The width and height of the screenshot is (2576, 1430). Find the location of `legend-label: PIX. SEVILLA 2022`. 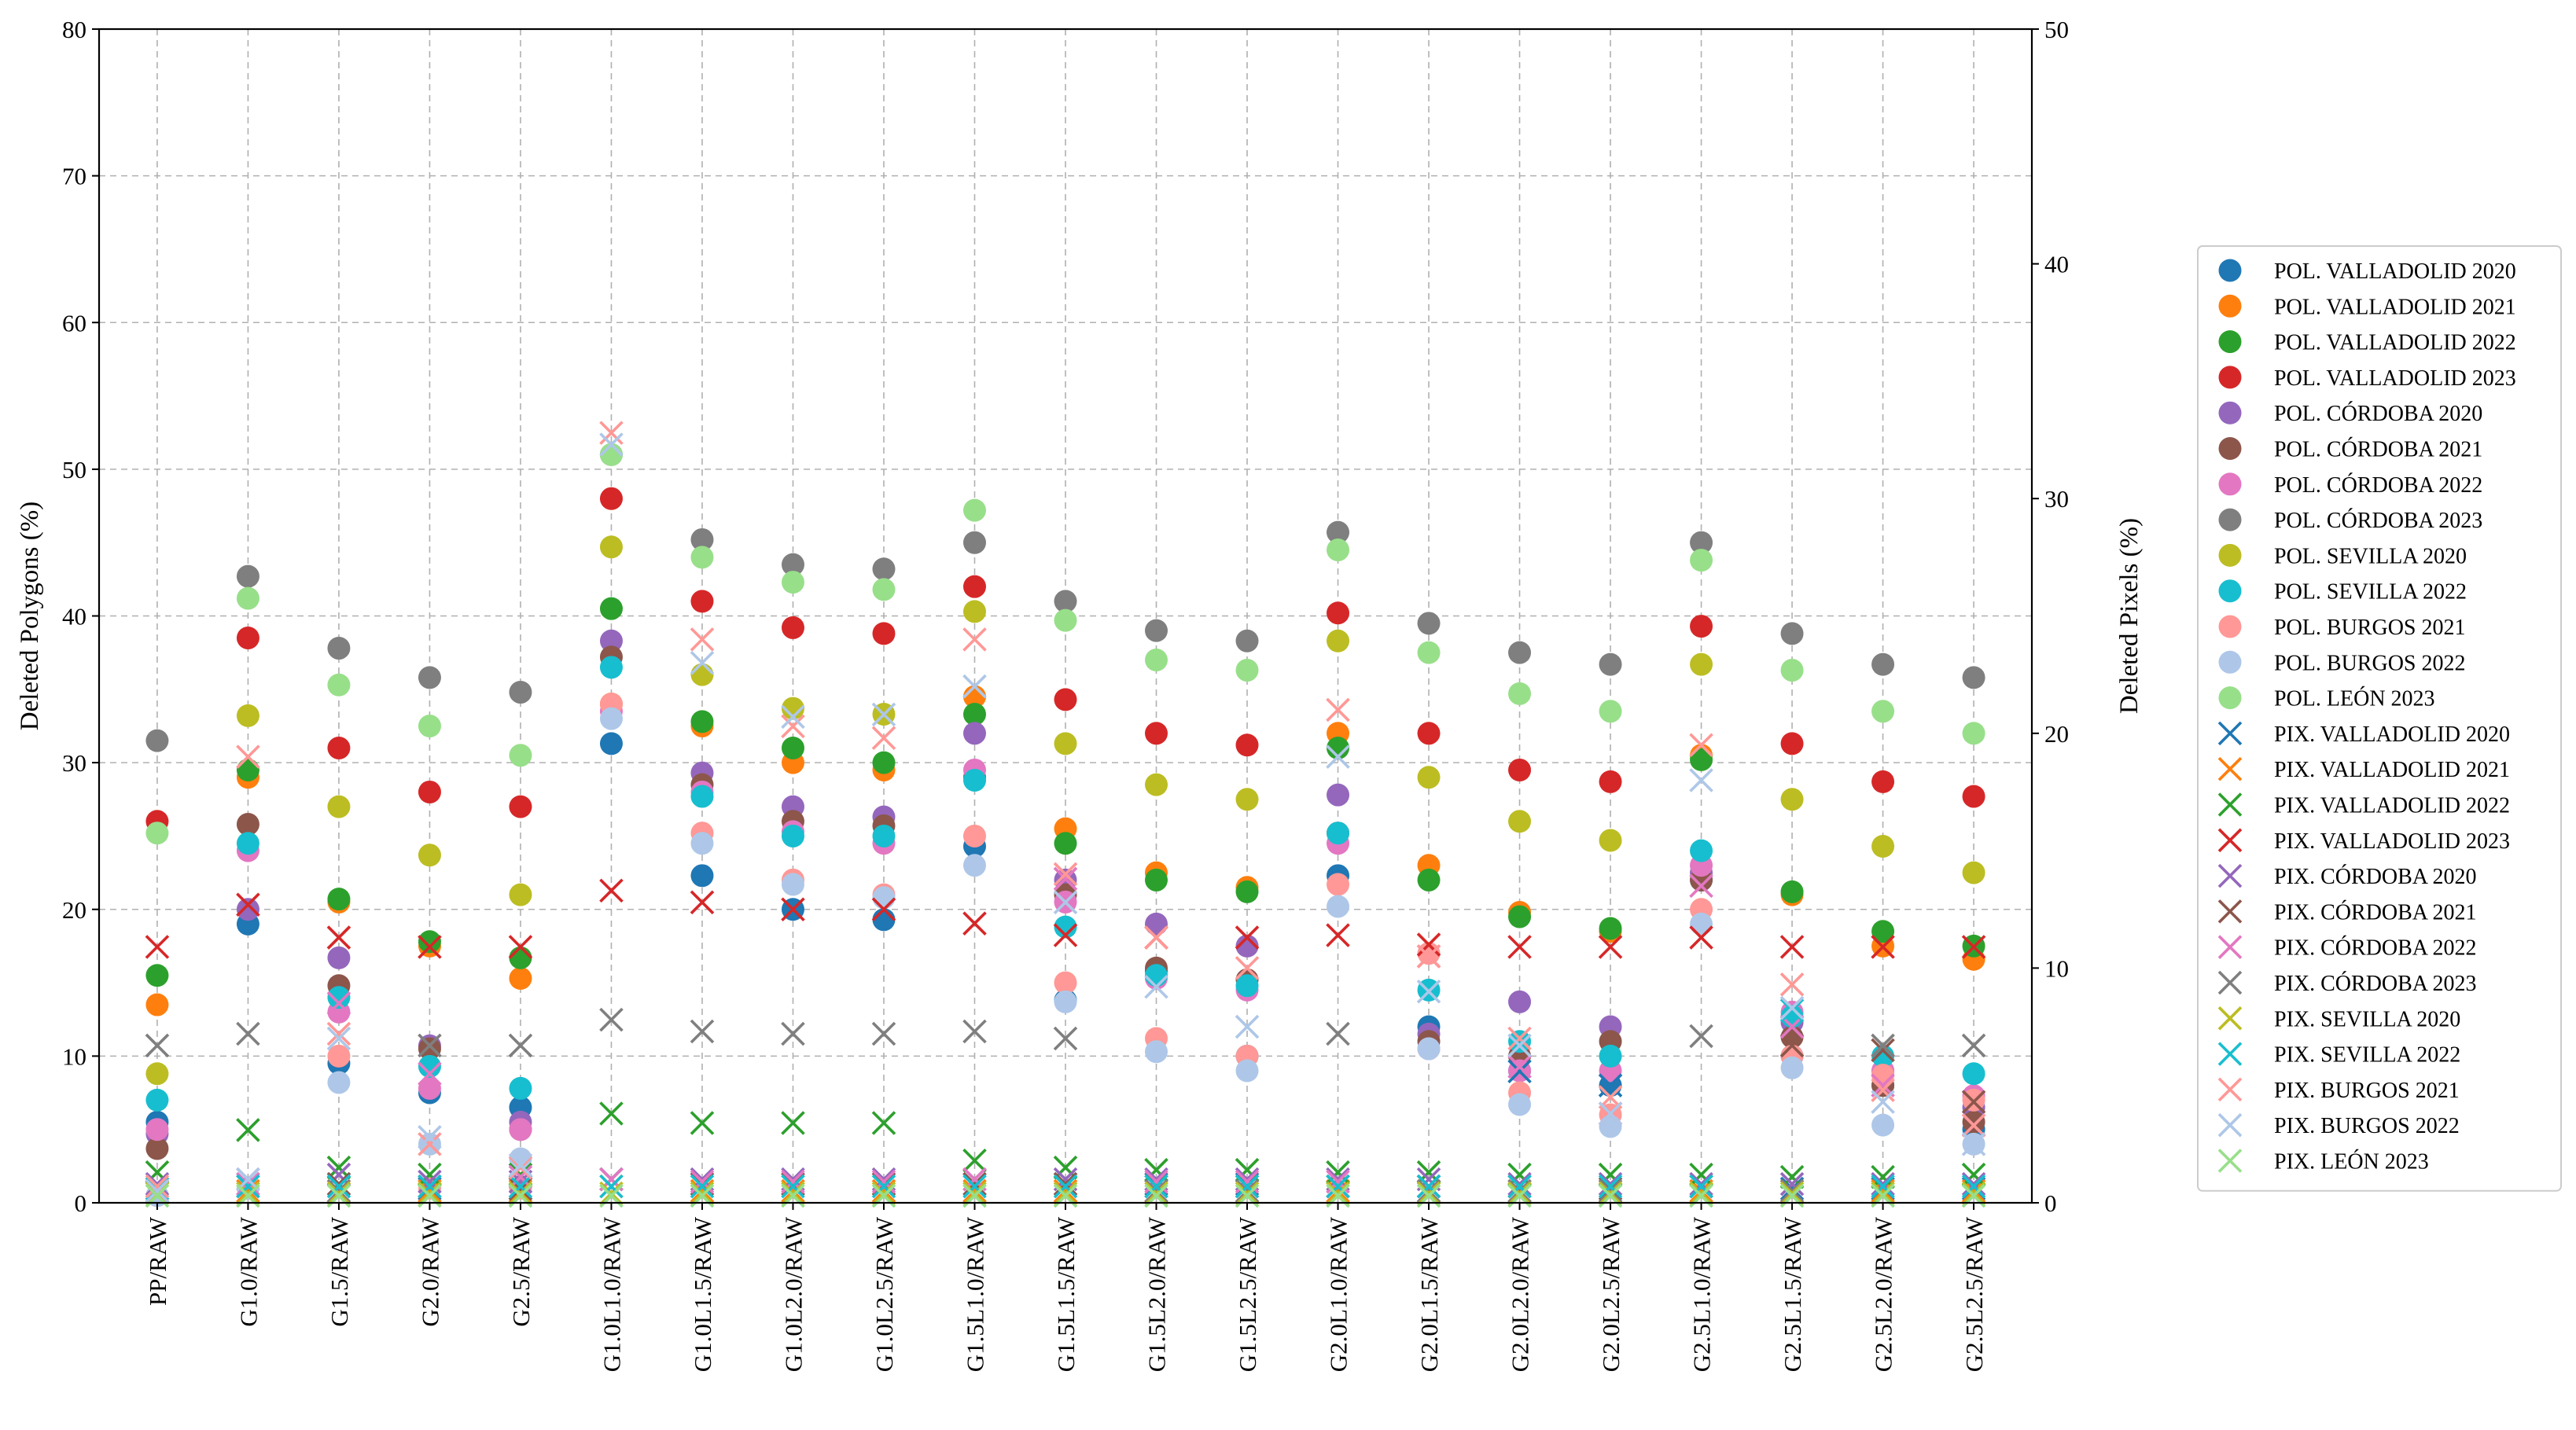

legend-label: PIX. SEVILLA 2022 is located at coordinates (2367, 1055).